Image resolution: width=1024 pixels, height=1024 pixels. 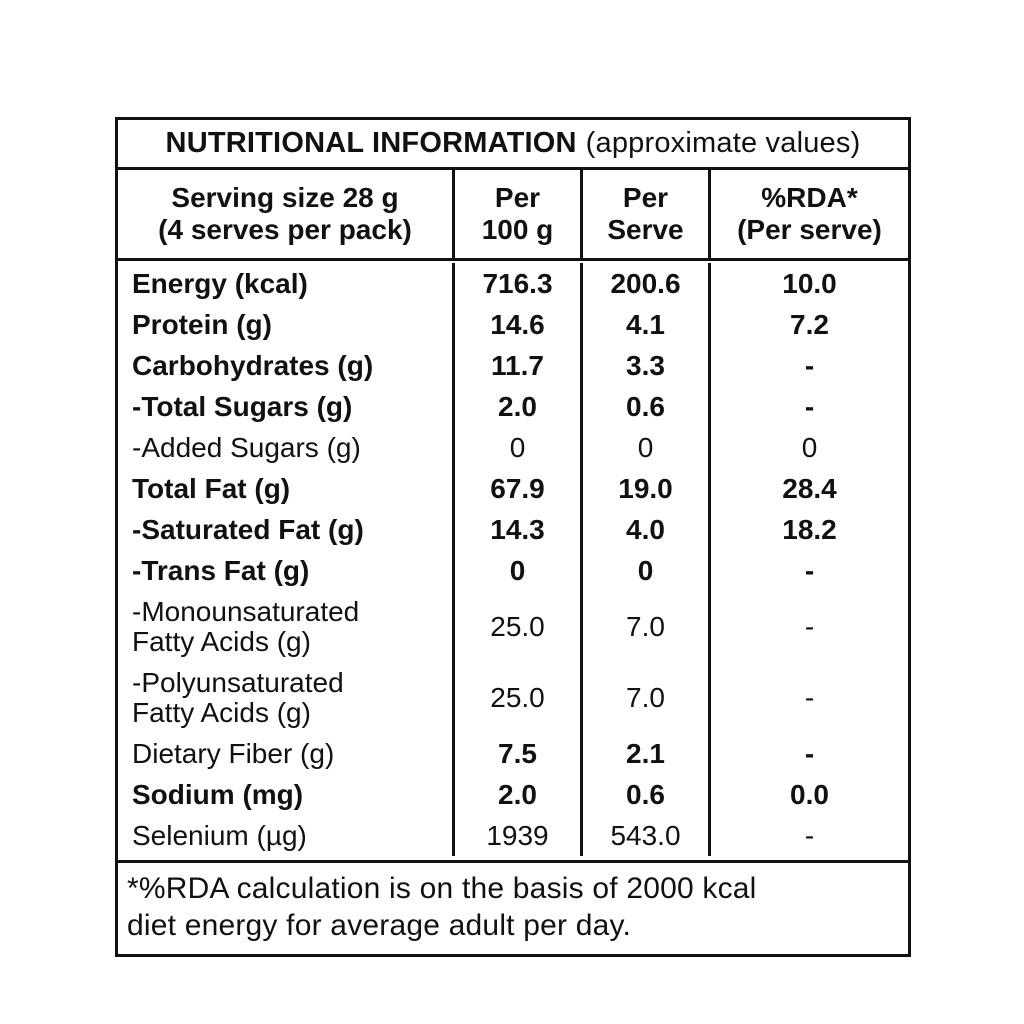 What do you see at coordinates (211, 488) in the screenshot?
I see `nutrient-label: Total Fat (g)` at bounding box center [211, 488].